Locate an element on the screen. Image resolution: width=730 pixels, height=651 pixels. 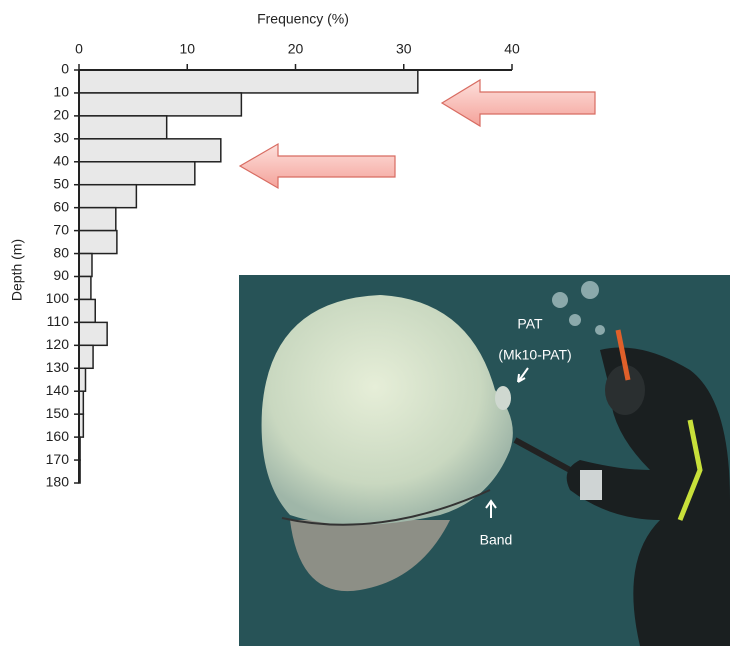
x-tick-label: 30 is located at coordinates (404, 49).